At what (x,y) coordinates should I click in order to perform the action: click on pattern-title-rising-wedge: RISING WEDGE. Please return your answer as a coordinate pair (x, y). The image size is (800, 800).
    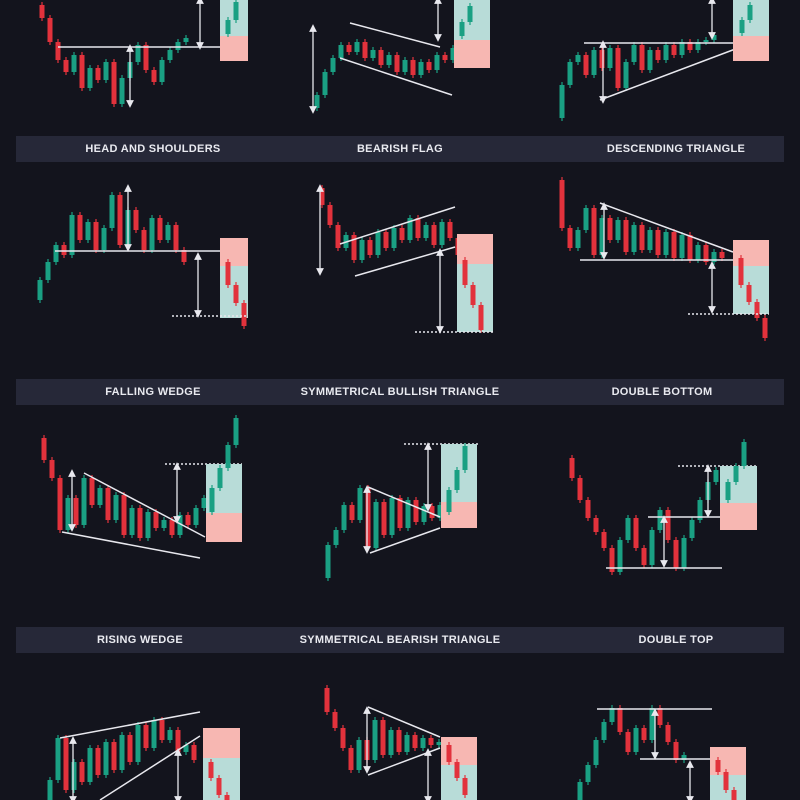
    Looking at the image, I should click on (140, 640).